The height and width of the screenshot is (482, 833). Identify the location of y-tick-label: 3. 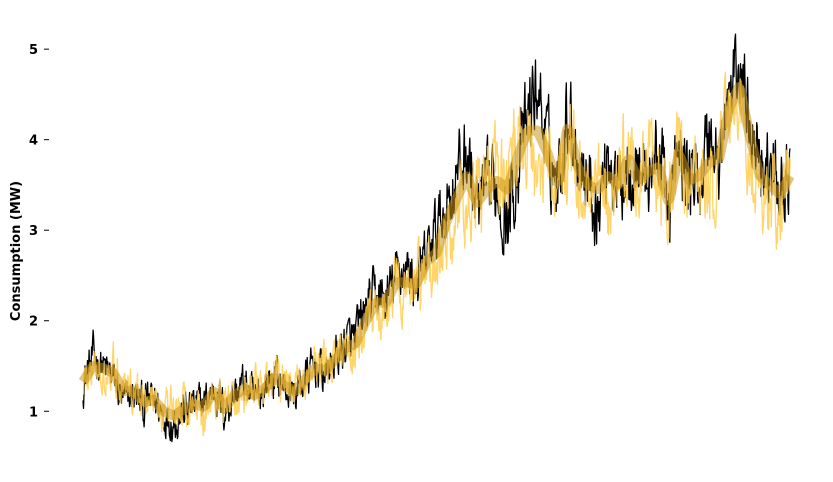
(33, 231).